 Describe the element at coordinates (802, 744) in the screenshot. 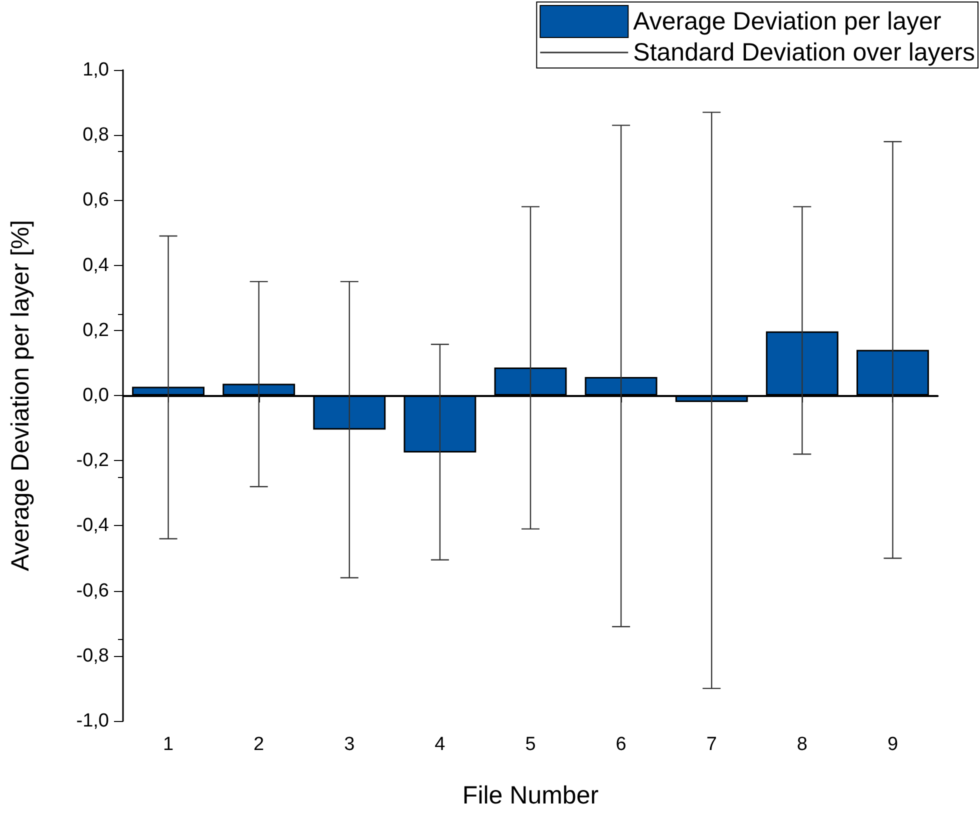

I see `x-tick-label: 8` at that location.